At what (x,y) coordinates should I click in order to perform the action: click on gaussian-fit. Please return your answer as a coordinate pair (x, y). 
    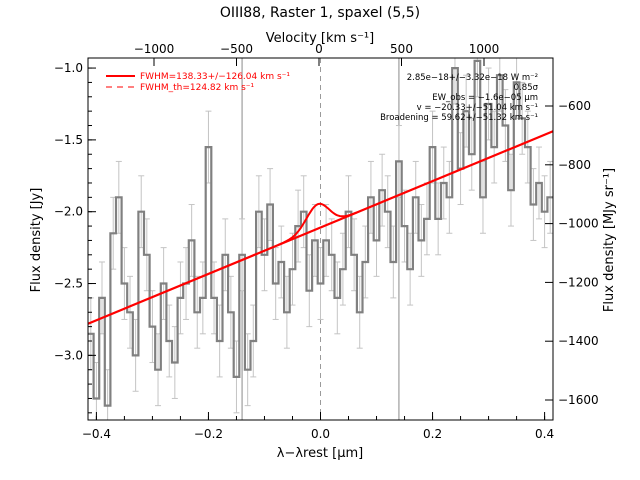
    Looking at the image, I should click on (318, 224).